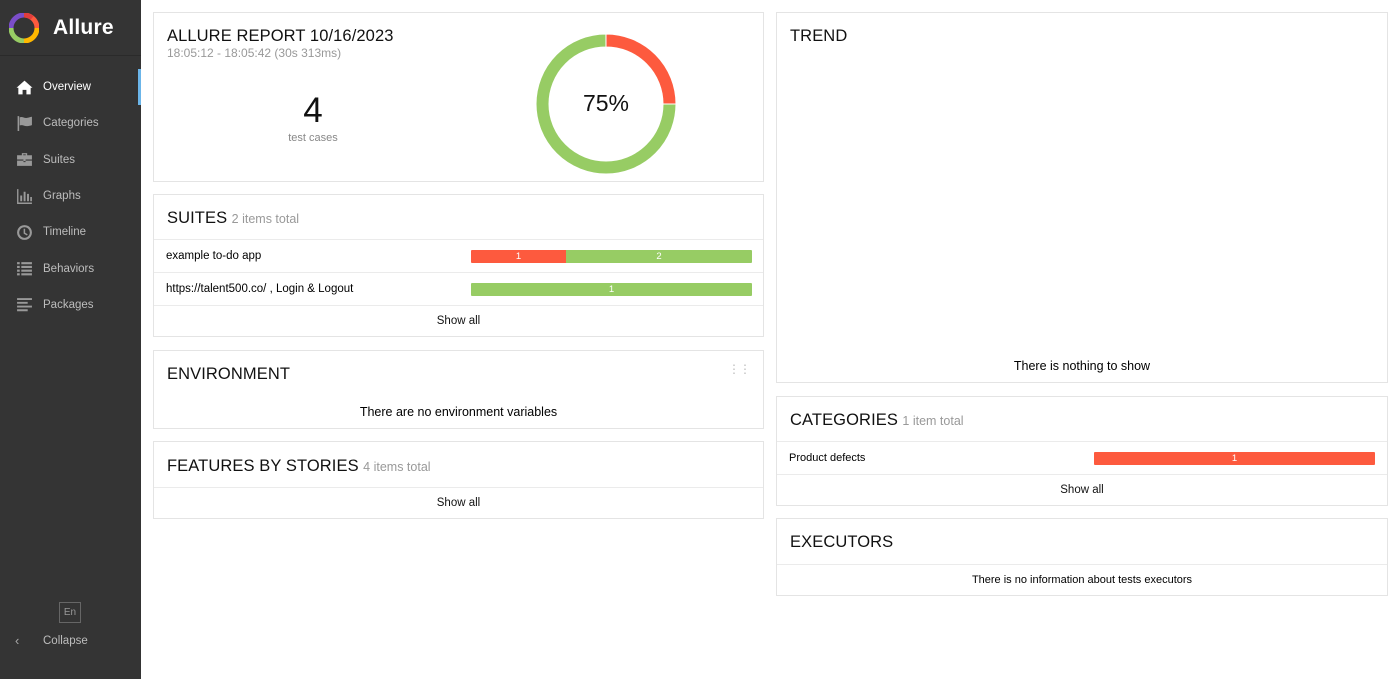 This screenshot has width=1400, height=679. What do you see at coordinates (65, 640) in the screenshot?
I see `collapse-label: Collapse` at bounding box center [65, 640].